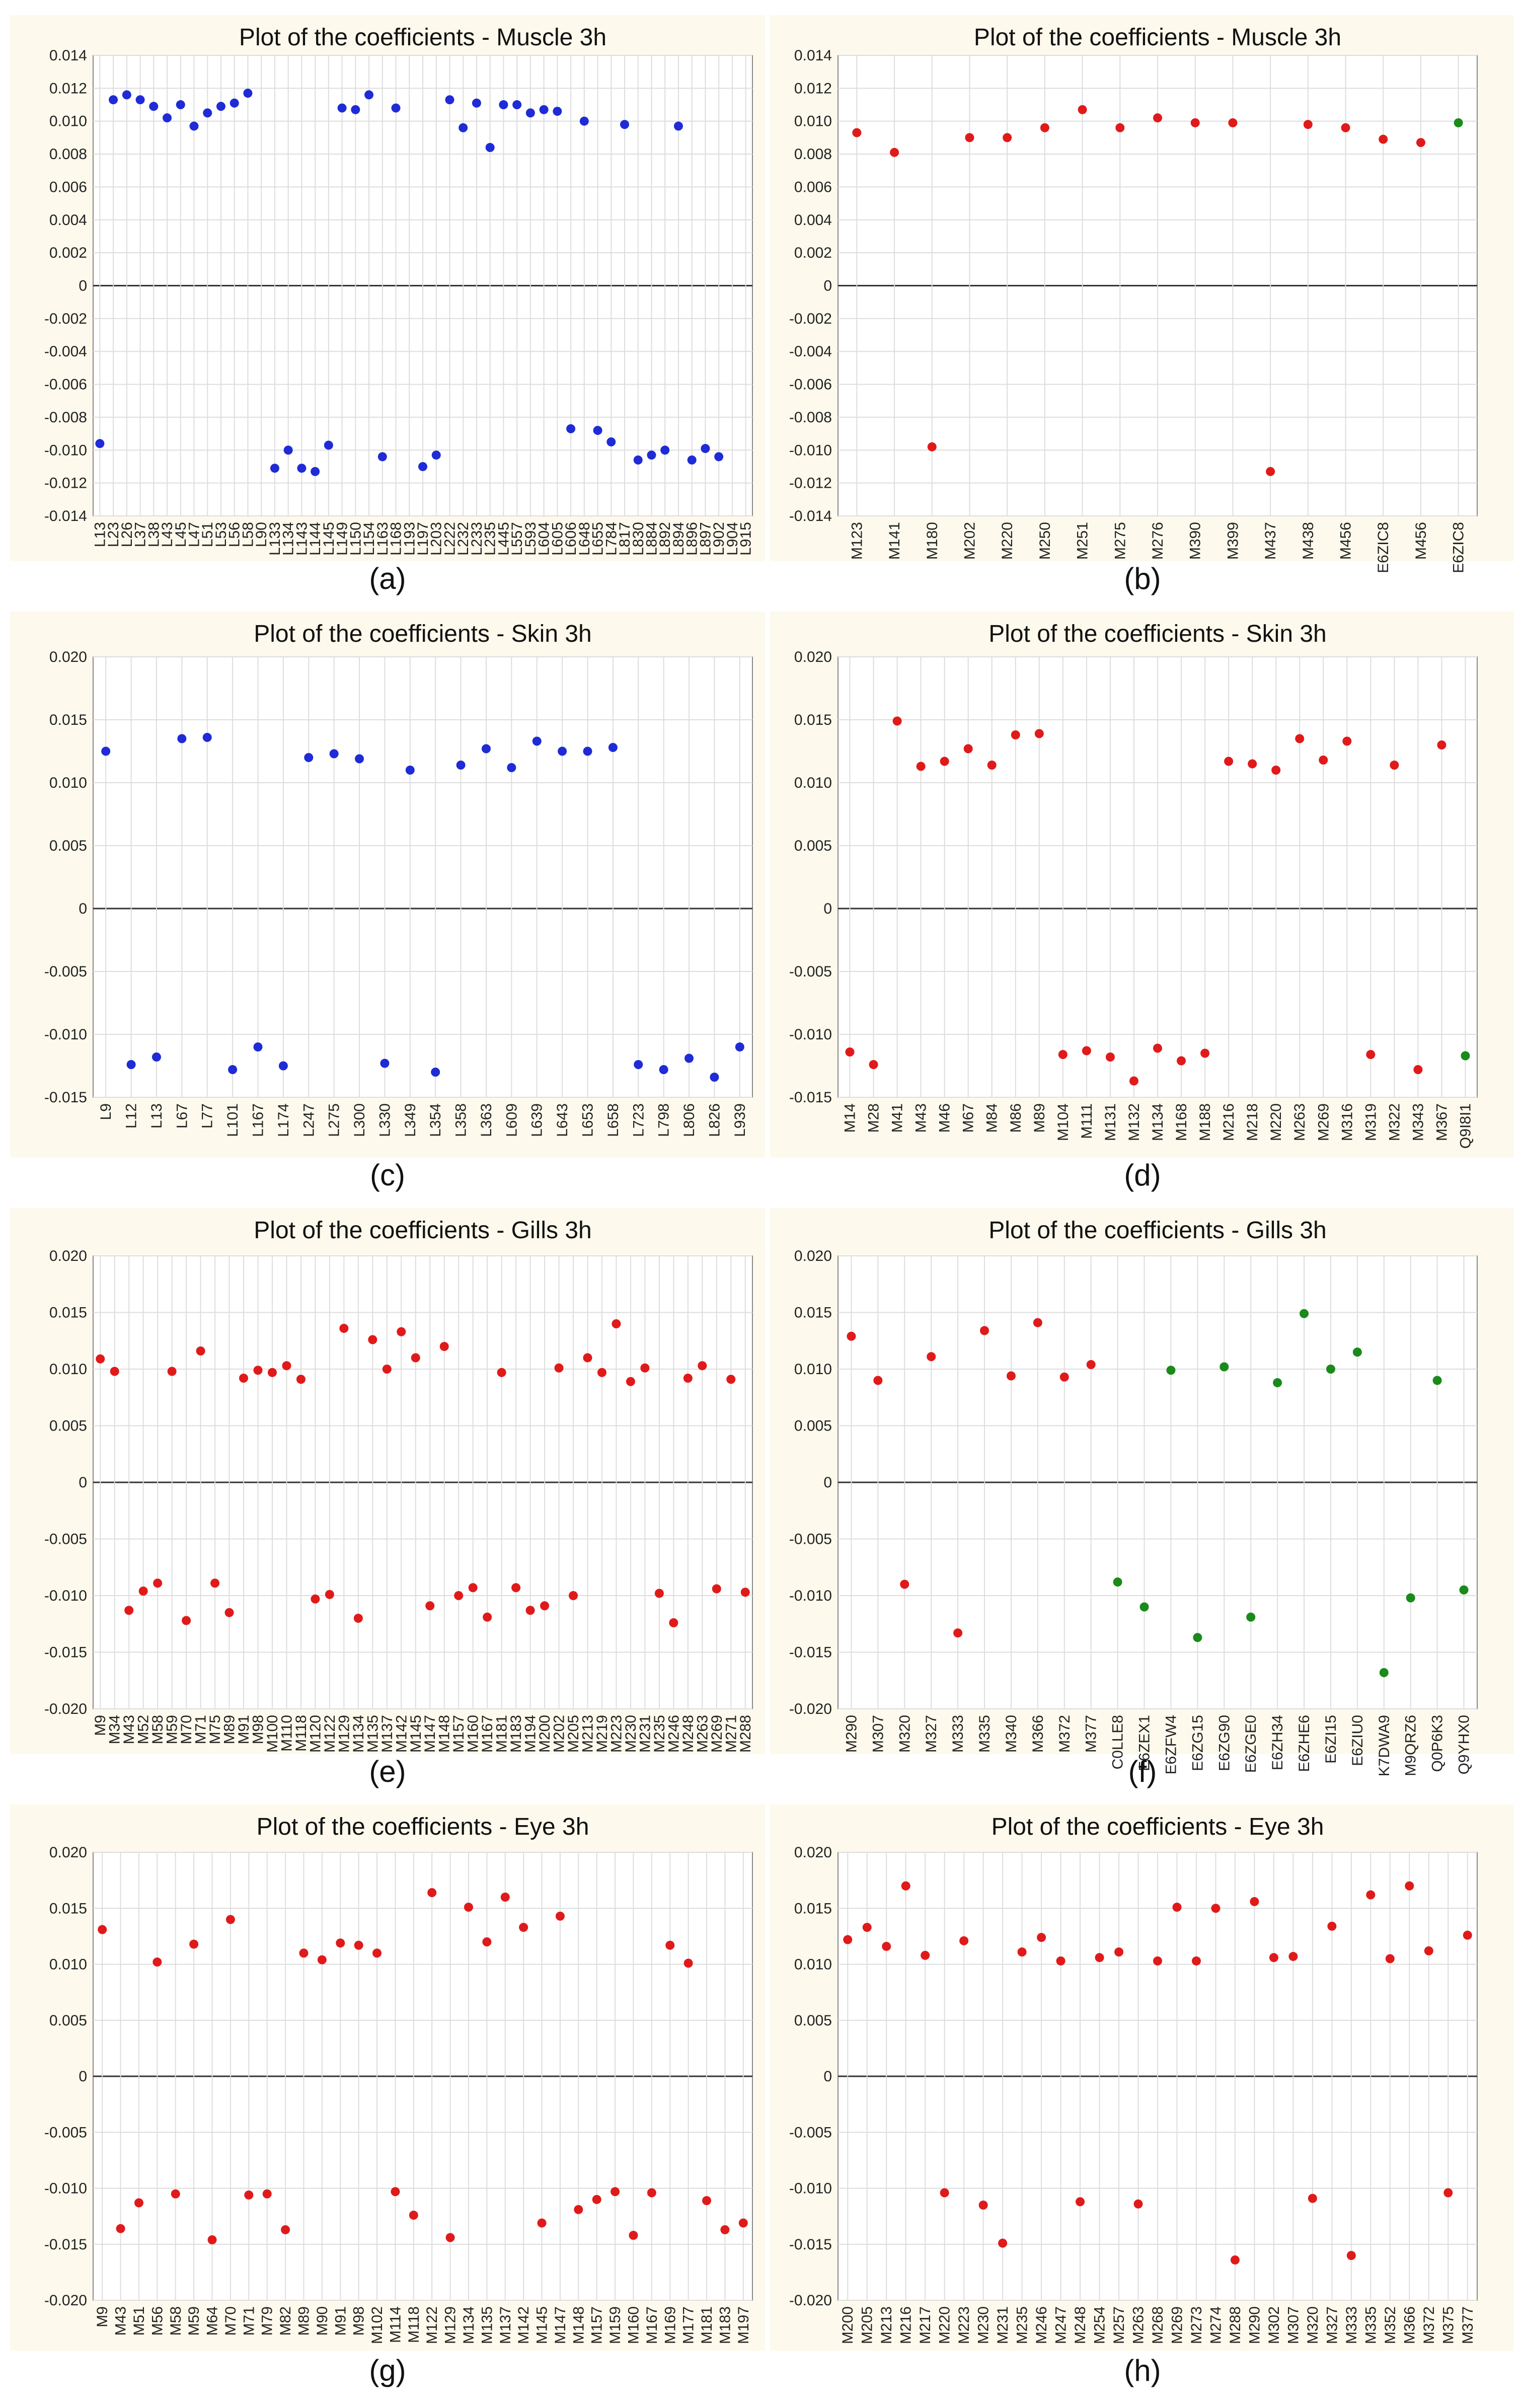 This screenshot has height=2408, width=1524. I want to click on x-tick-label: M28, so click(874, 1118).